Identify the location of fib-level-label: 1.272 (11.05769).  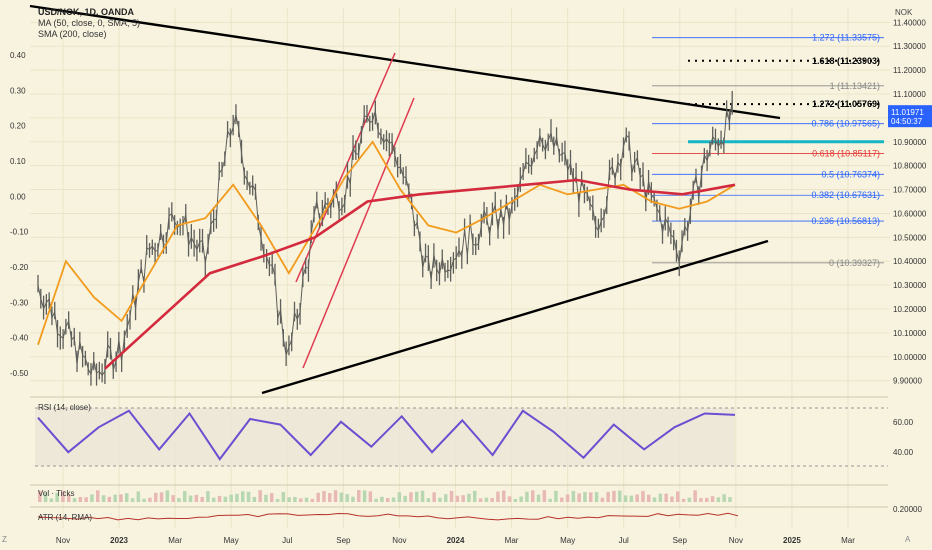
(846, 104).